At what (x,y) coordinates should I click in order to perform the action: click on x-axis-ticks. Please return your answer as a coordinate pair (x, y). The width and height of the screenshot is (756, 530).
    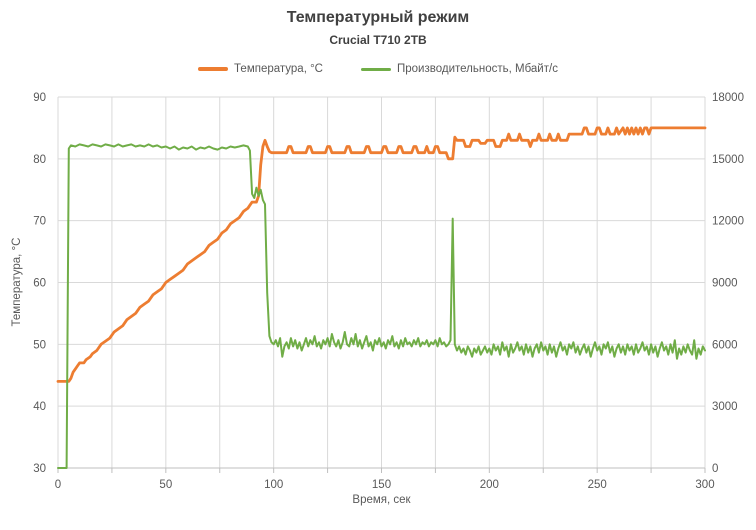
    Looking at the image, I should click on (381, 470).